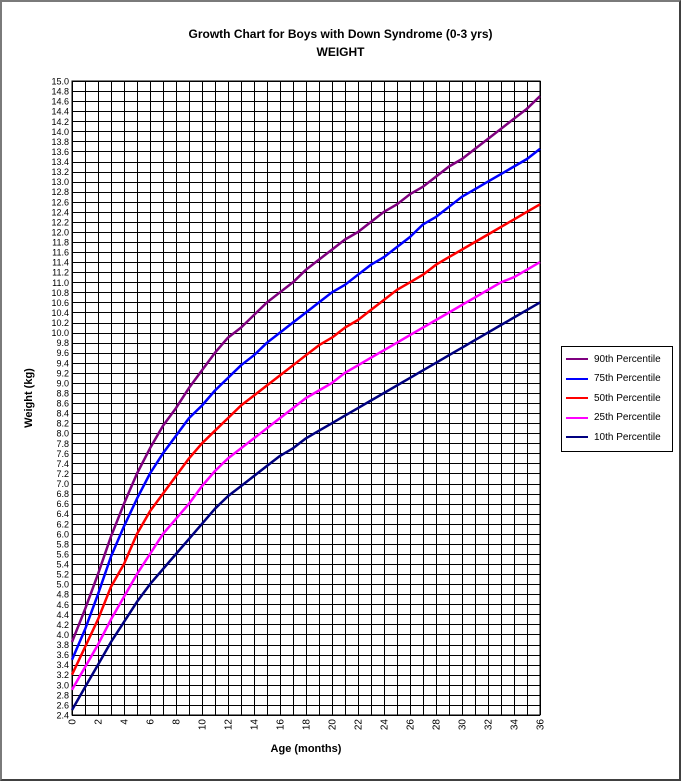 The image size is (681, 781). I want to click on y-tick-label: 11.8, so click(60, 243).